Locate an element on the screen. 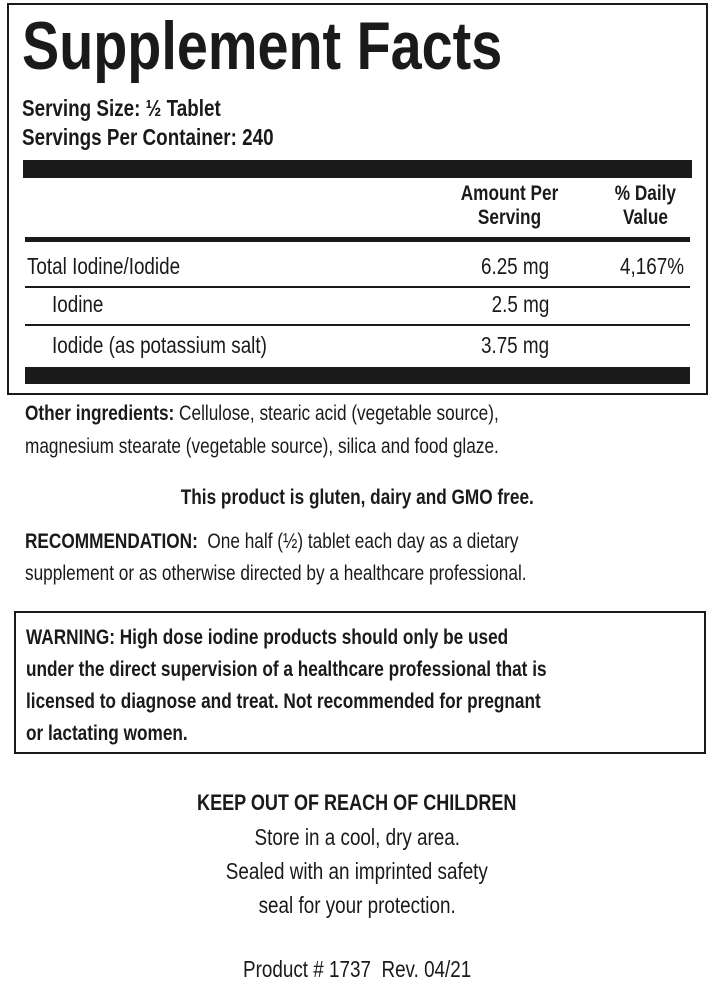 This screenshot has height=984, width=714. storage-line: Store in a cool, dry area. is located at coordinates (357, 837).